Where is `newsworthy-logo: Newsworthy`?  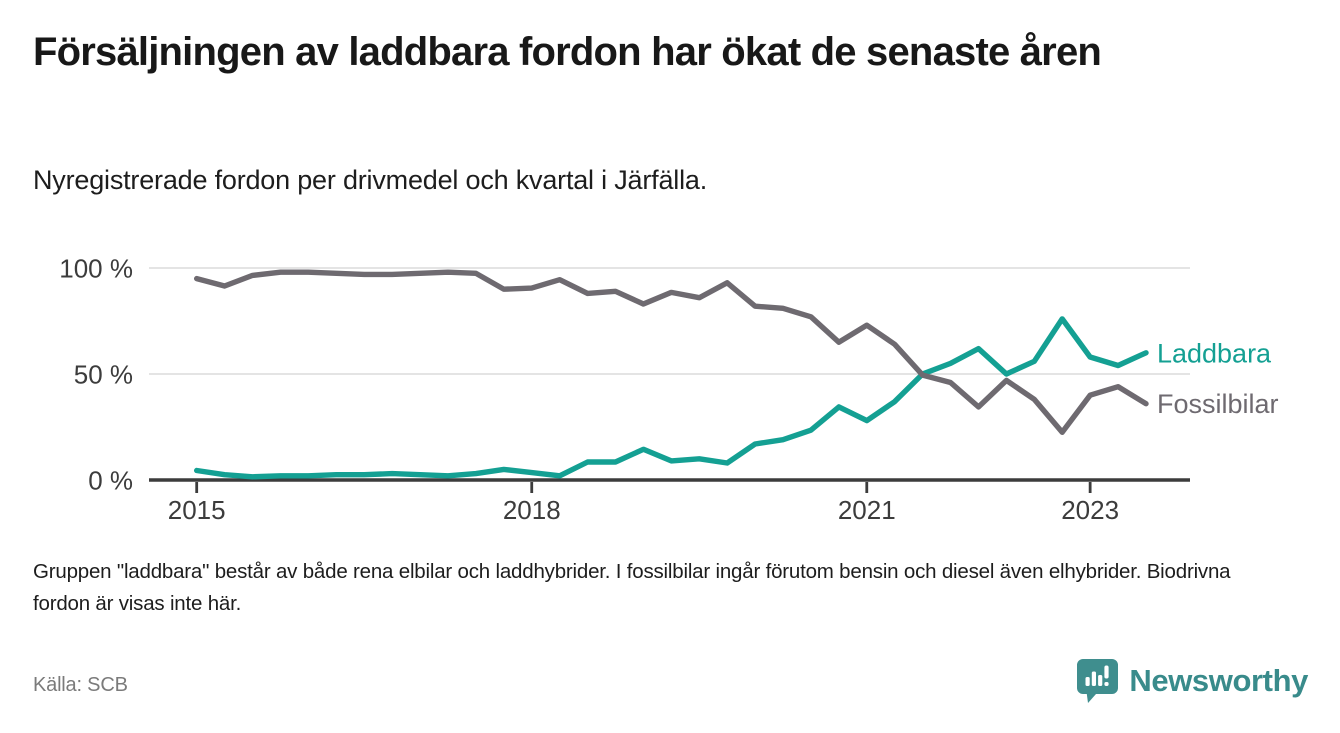 newsworthy-logo: Newsworthy is located at coordinates (1191, 681).